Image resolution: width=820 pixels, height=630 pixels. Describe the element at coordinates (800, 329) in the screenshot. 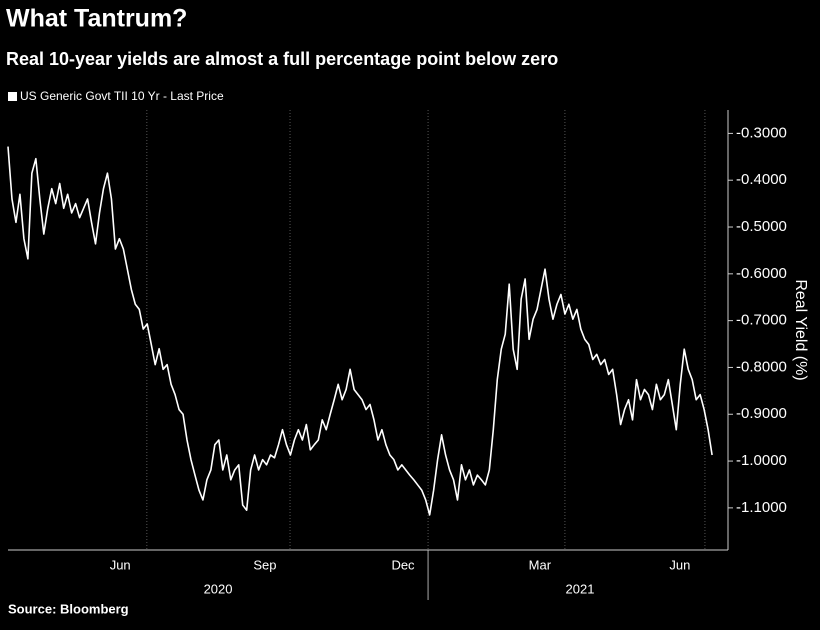

I see `y-axis-label: Real Yield (%)` at that location.